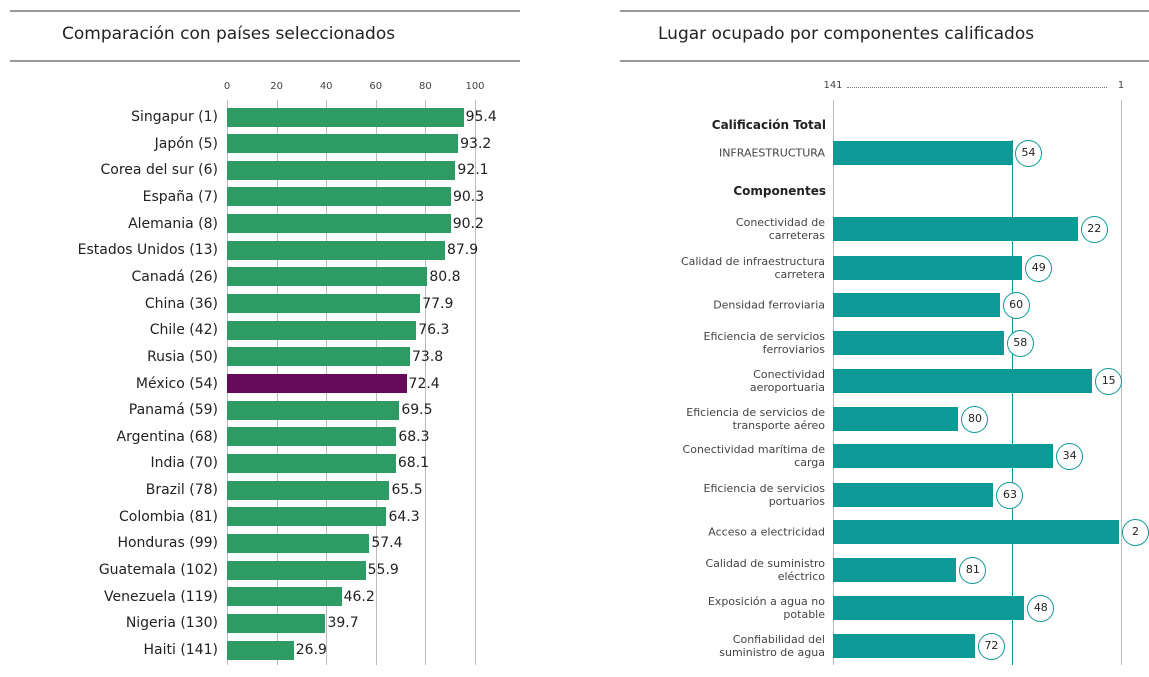  Describe the element at coordinates (326, 86) in the screenshot. I see `x-tick-label: 40` at that location.